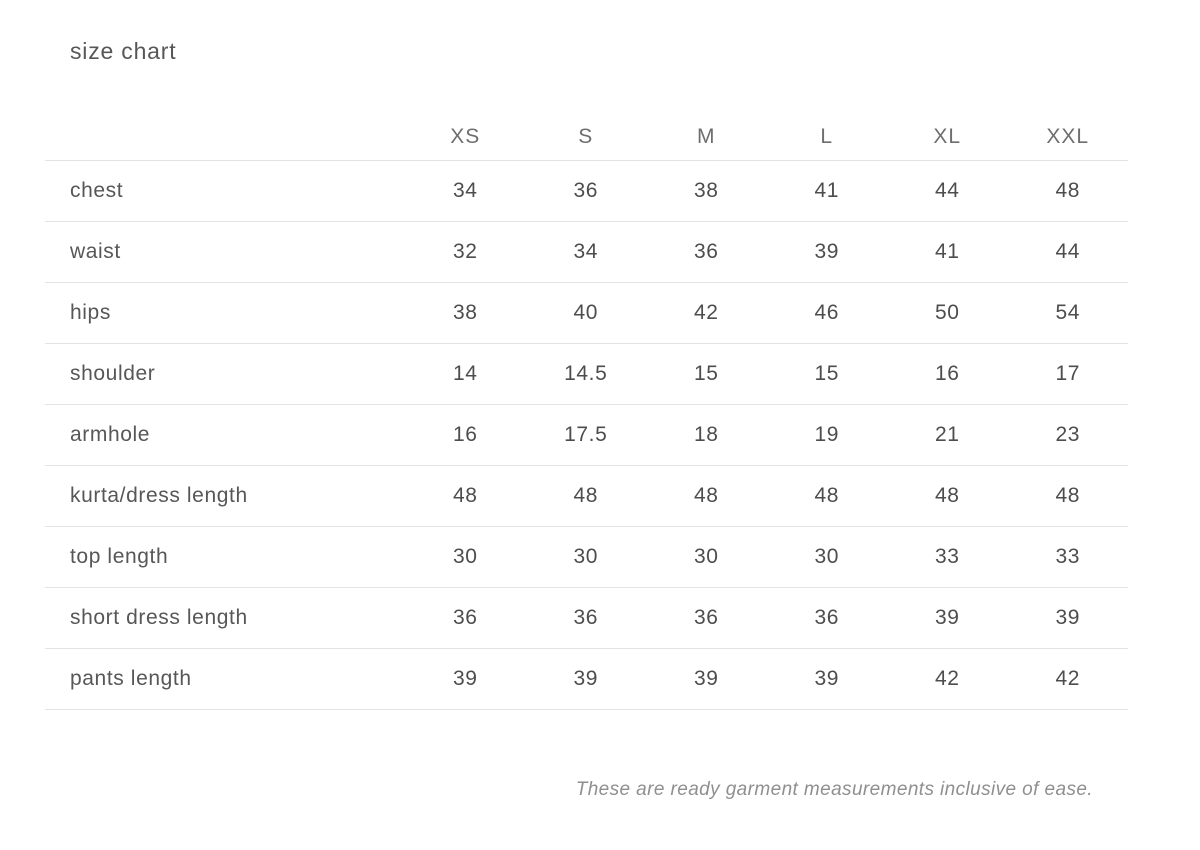 This screenshot has width=1200, height=850. Describe the element at coordinates (123, 51) in the screenshot. I see `page-title: size chart` at that location.